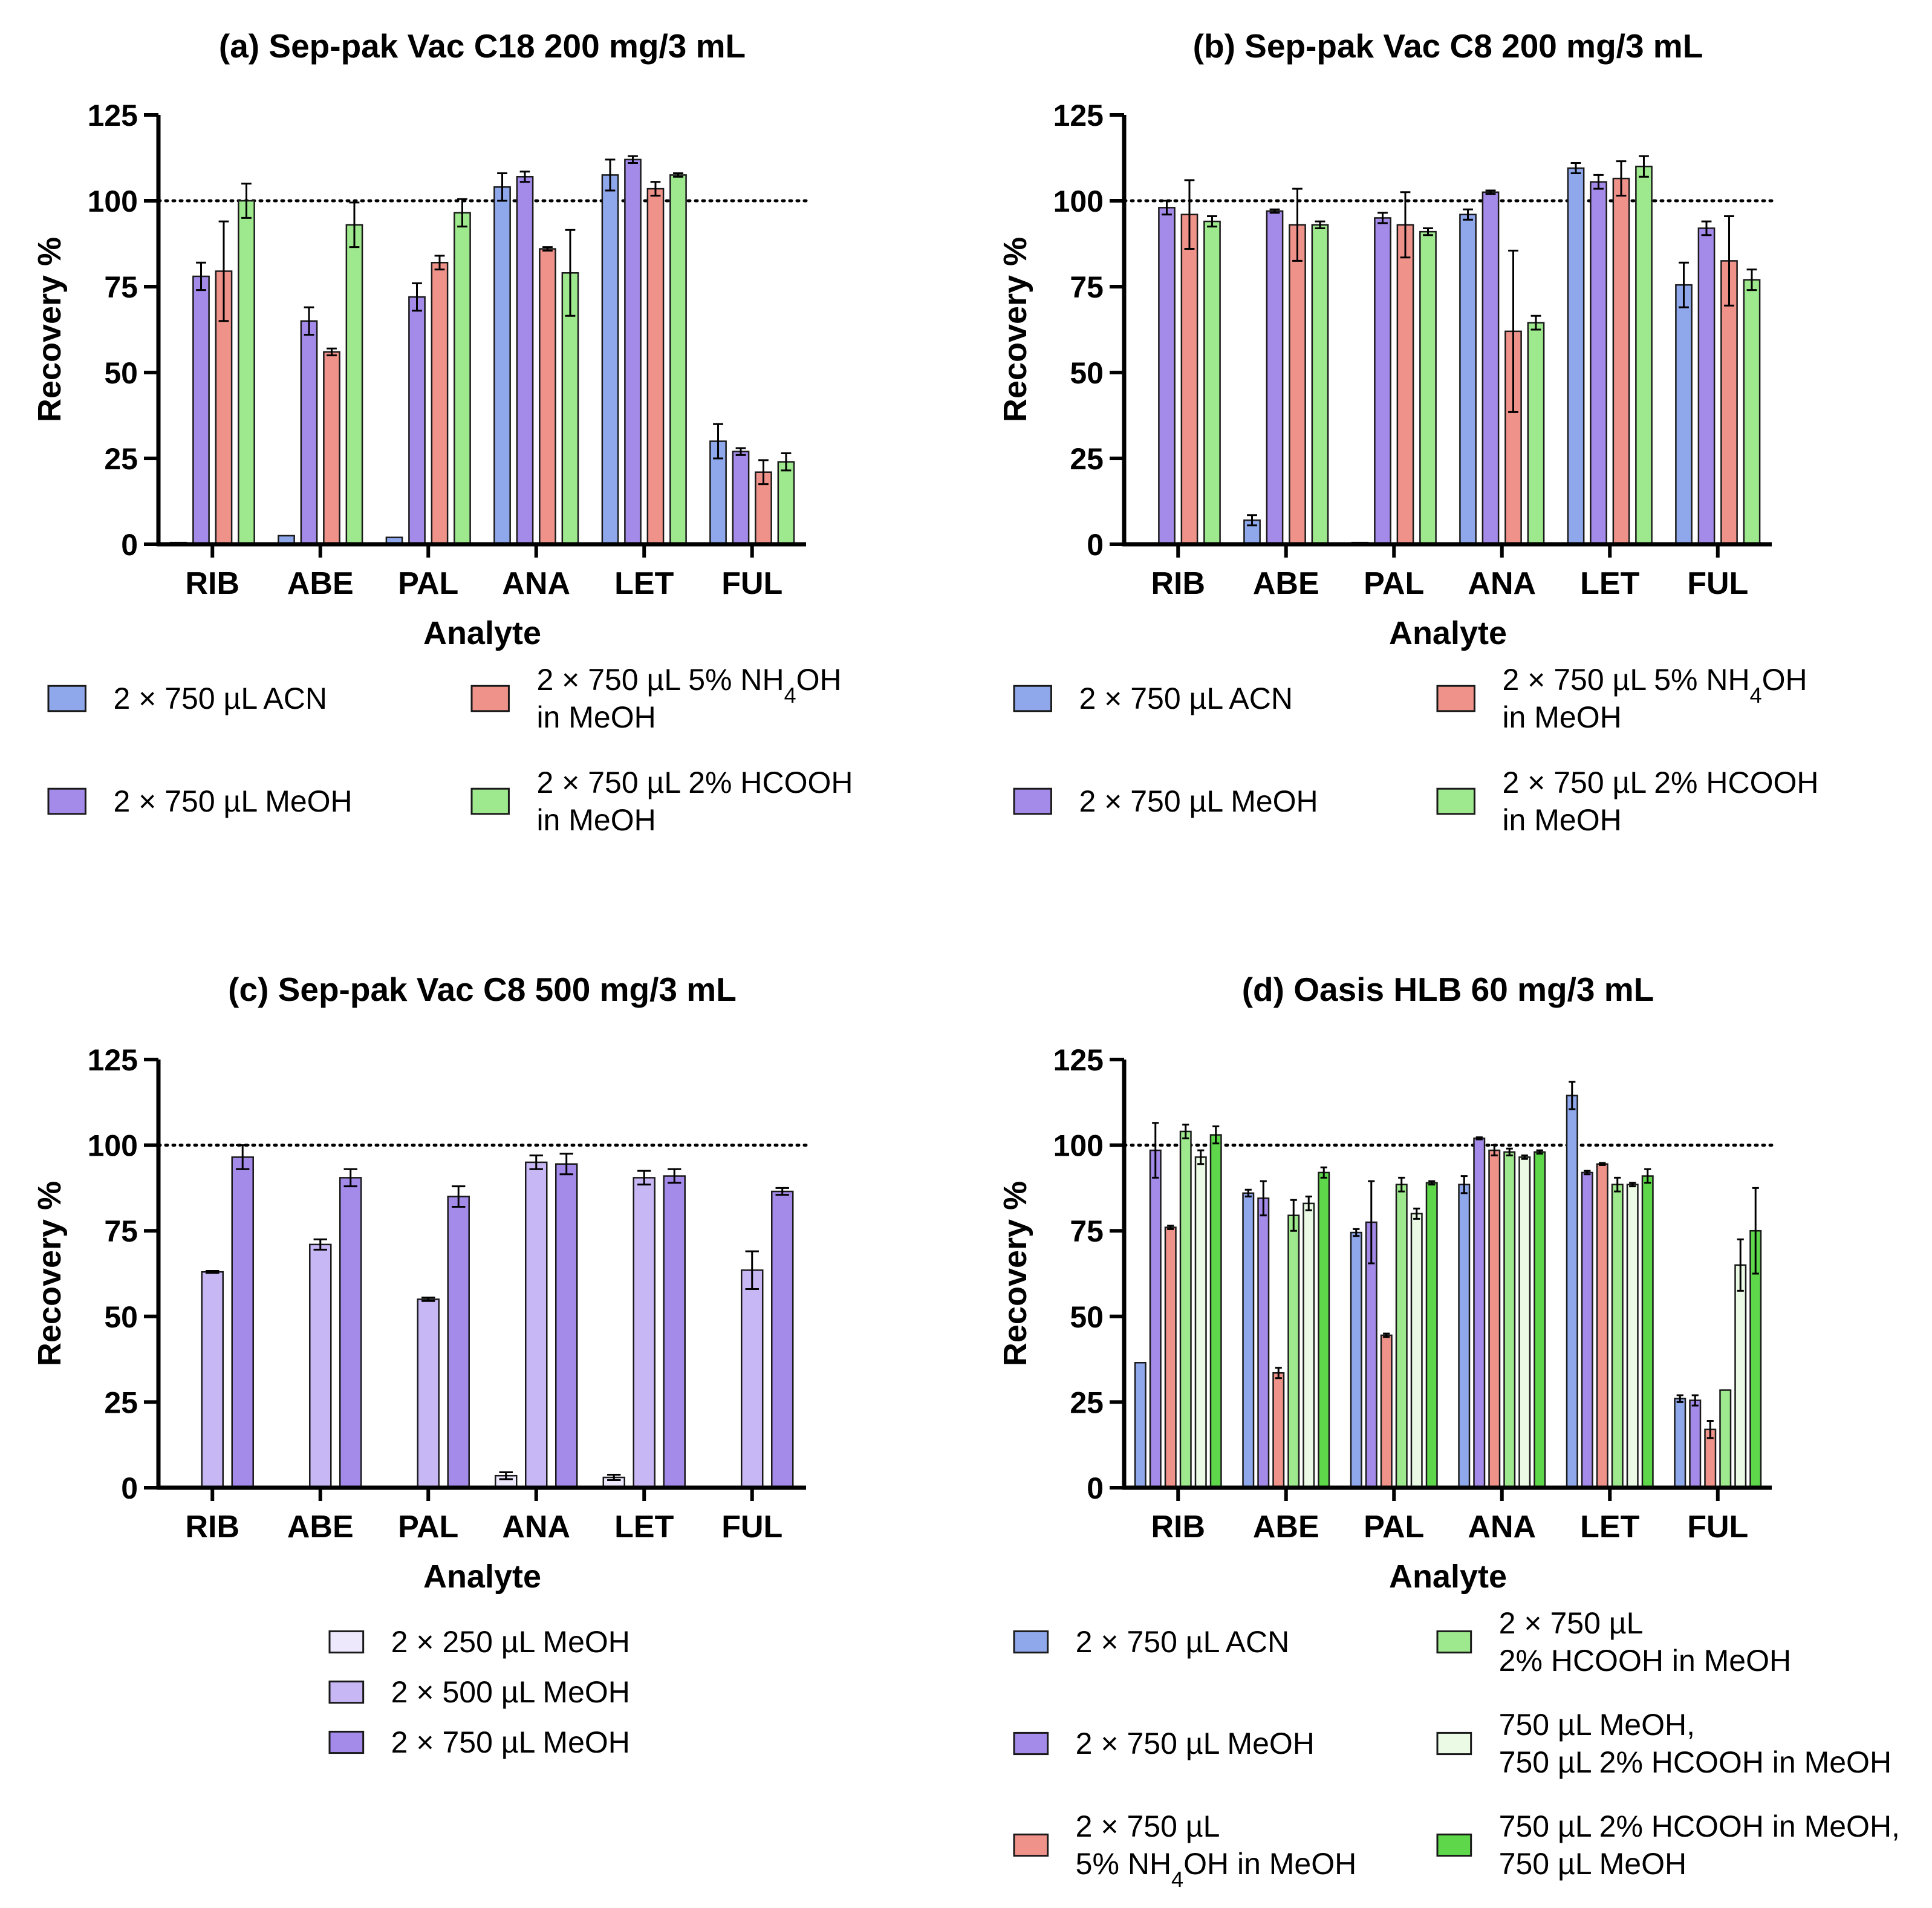  I want to click on x-tick-label-rib: RIB, so click(1178, 1527).